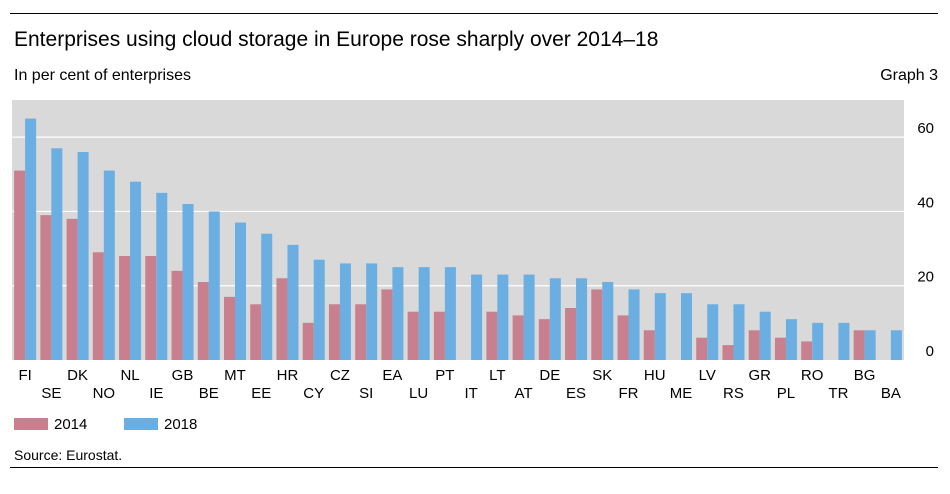 The height and width of the screenshot is (494, 950). I want to click on x-tick-label: RO, so click(812, 375).